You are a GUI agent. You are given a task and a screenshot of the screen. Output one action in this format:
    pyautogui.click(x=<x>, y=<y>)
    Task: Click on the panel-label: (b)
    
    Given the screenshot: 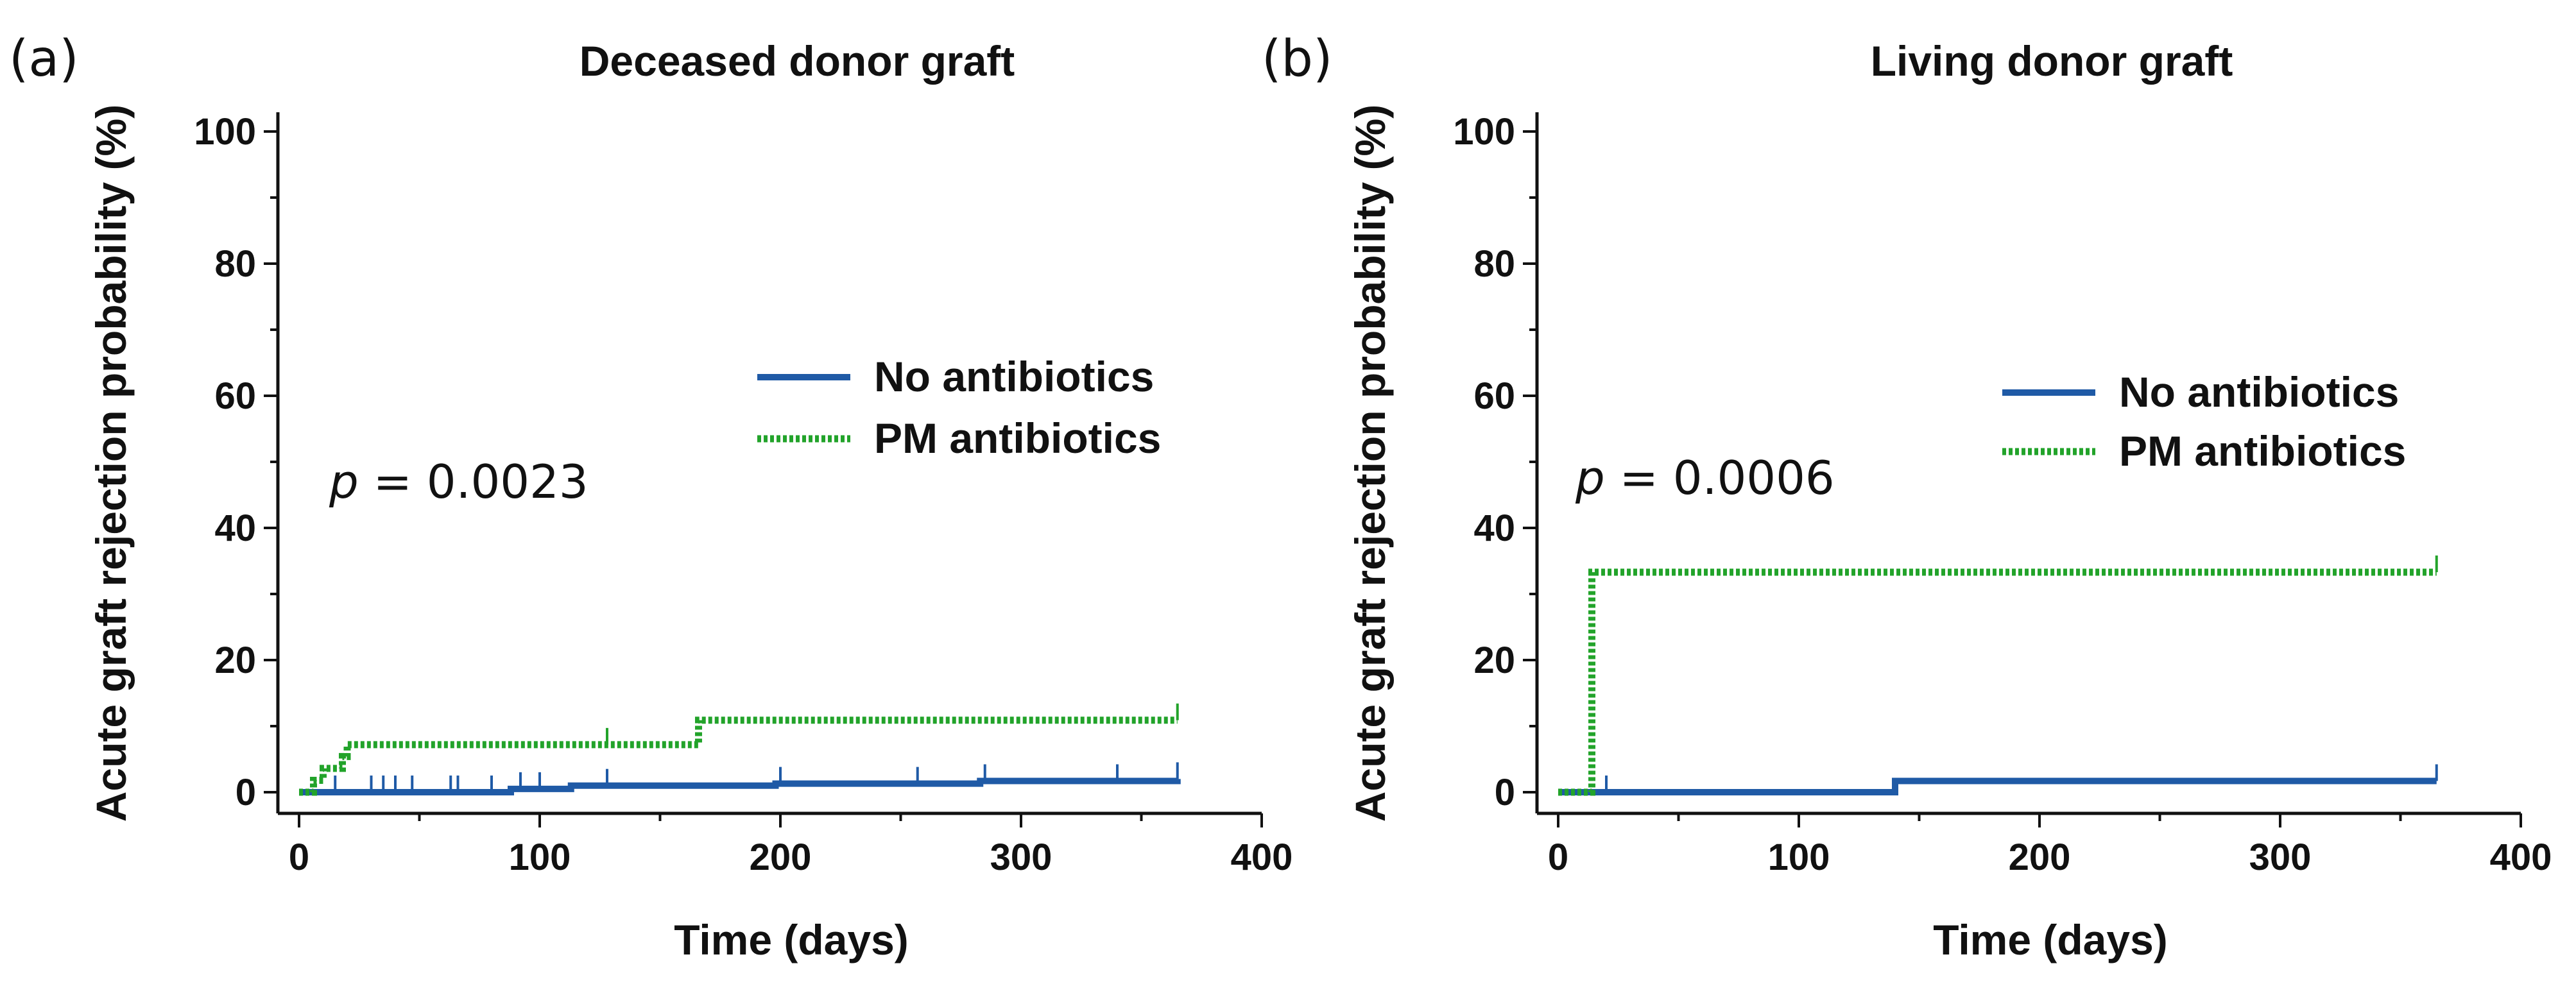 What is the action you would take?
    pyautogui.click(x=1297, y=59)
    